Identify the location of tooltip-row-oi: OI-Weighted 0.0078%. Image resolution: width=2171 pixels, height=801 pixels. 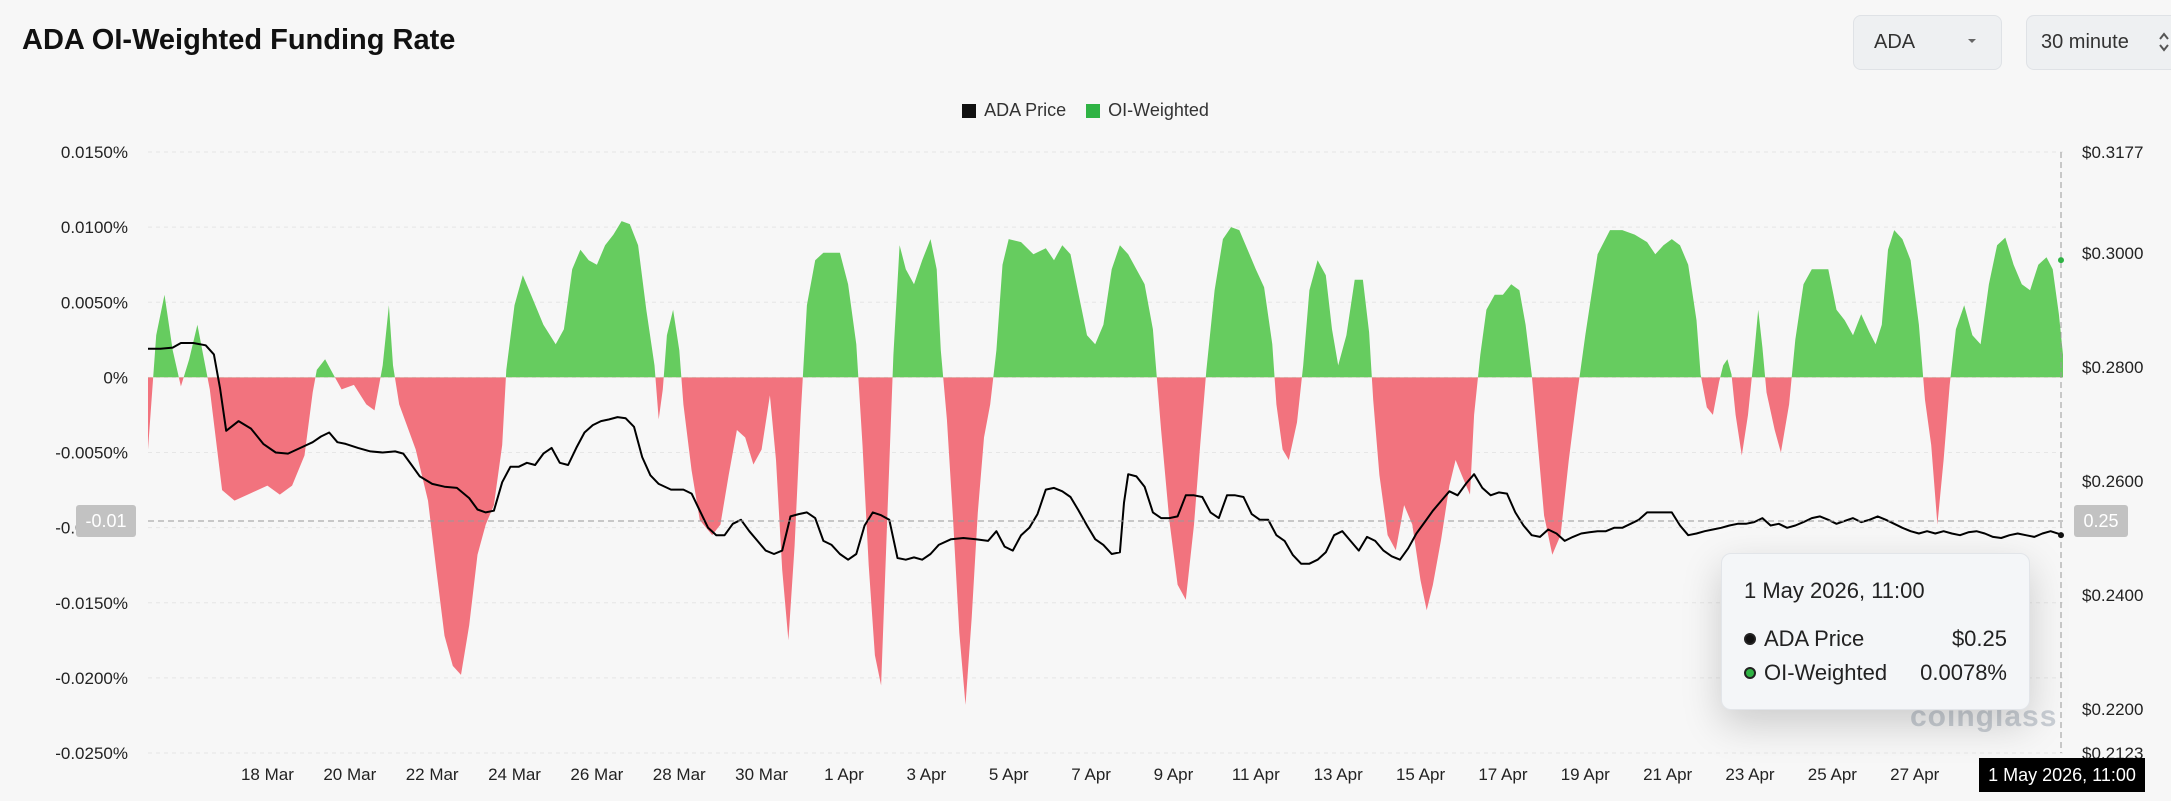
(1875, 673).